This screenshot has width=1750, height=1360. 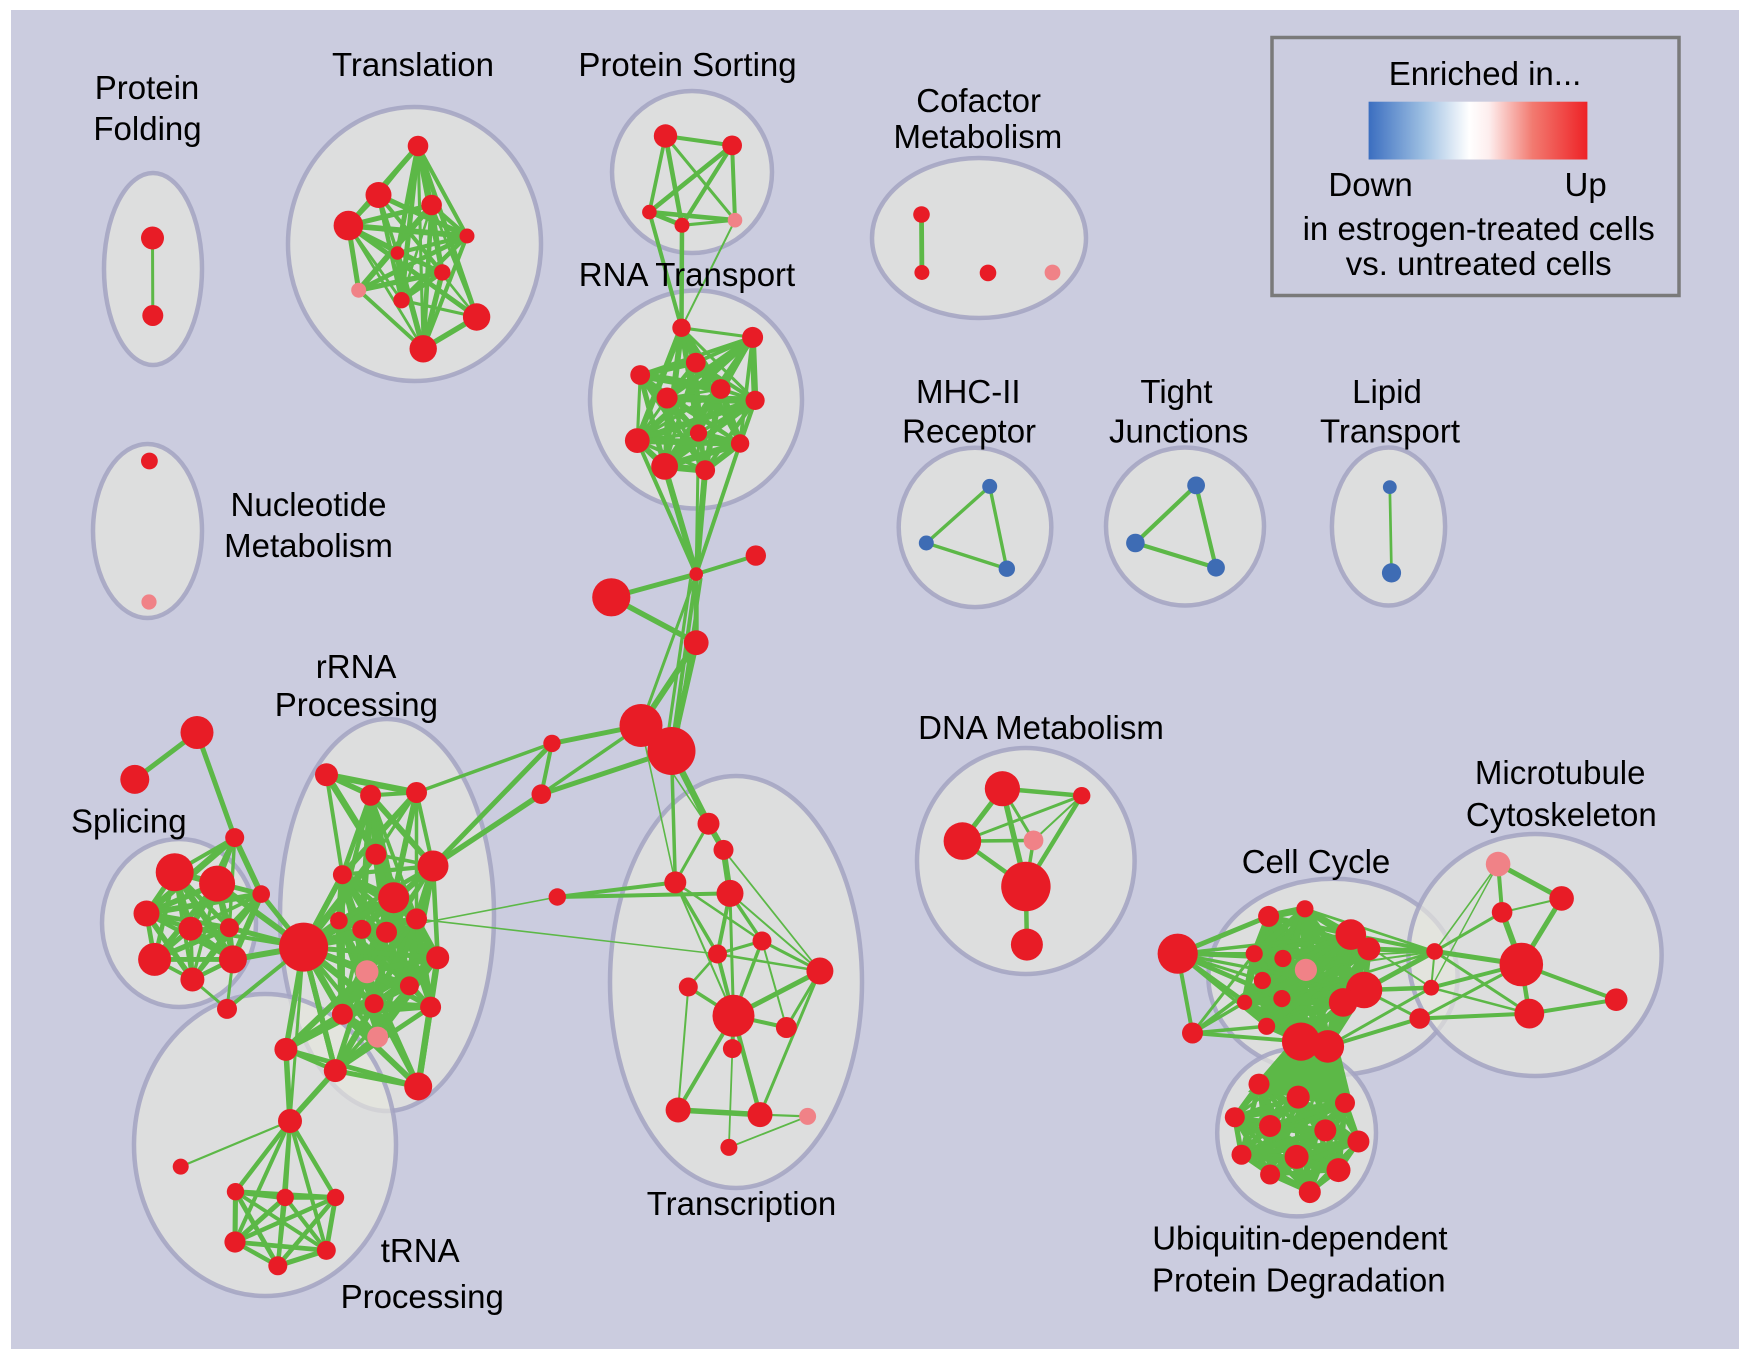 What do you see at coordinates (309, 504) in the screenshot?
I see `svg-text: Nucleotide` at bounding box center [309, 504].